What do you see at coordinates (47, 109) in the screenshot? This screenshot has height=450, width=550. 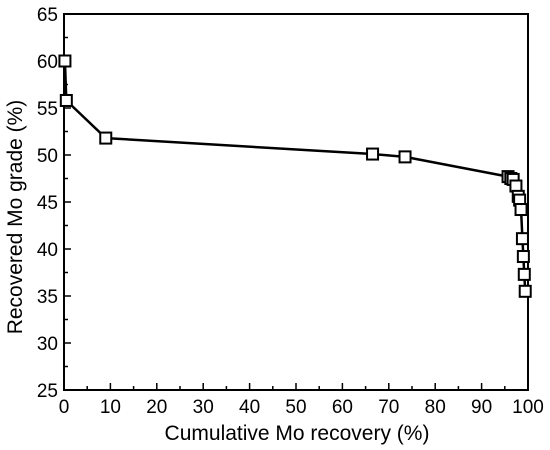 I see `y-tick-label: 55` at bounding box center [47, 109].